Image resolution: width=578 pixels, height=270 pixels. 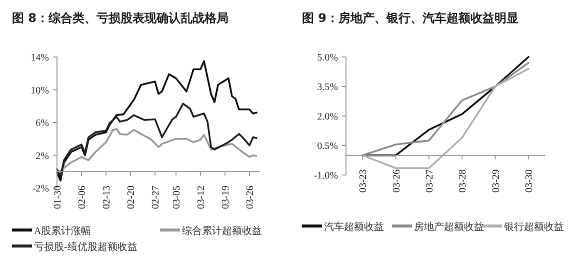 I want to click on y-tick-label: 6%, so click(x=42, y=123).